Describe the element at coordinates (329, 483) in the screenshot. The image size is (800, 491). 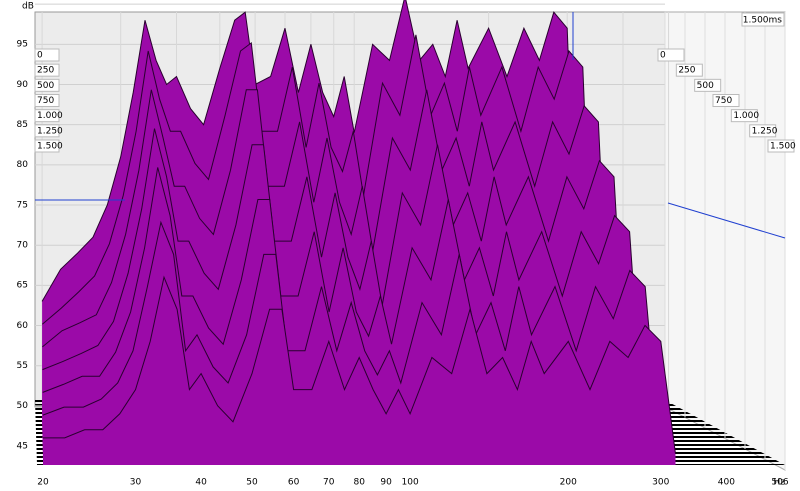
I see `x-tick-label: 70` at that location.